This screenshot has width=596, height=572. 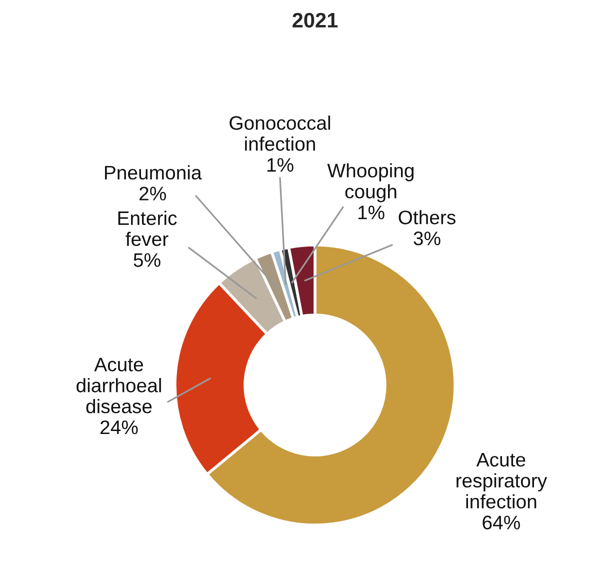 I want to click on slice-label: Acute diarrhoeal disease, so click(x=118, y=386).